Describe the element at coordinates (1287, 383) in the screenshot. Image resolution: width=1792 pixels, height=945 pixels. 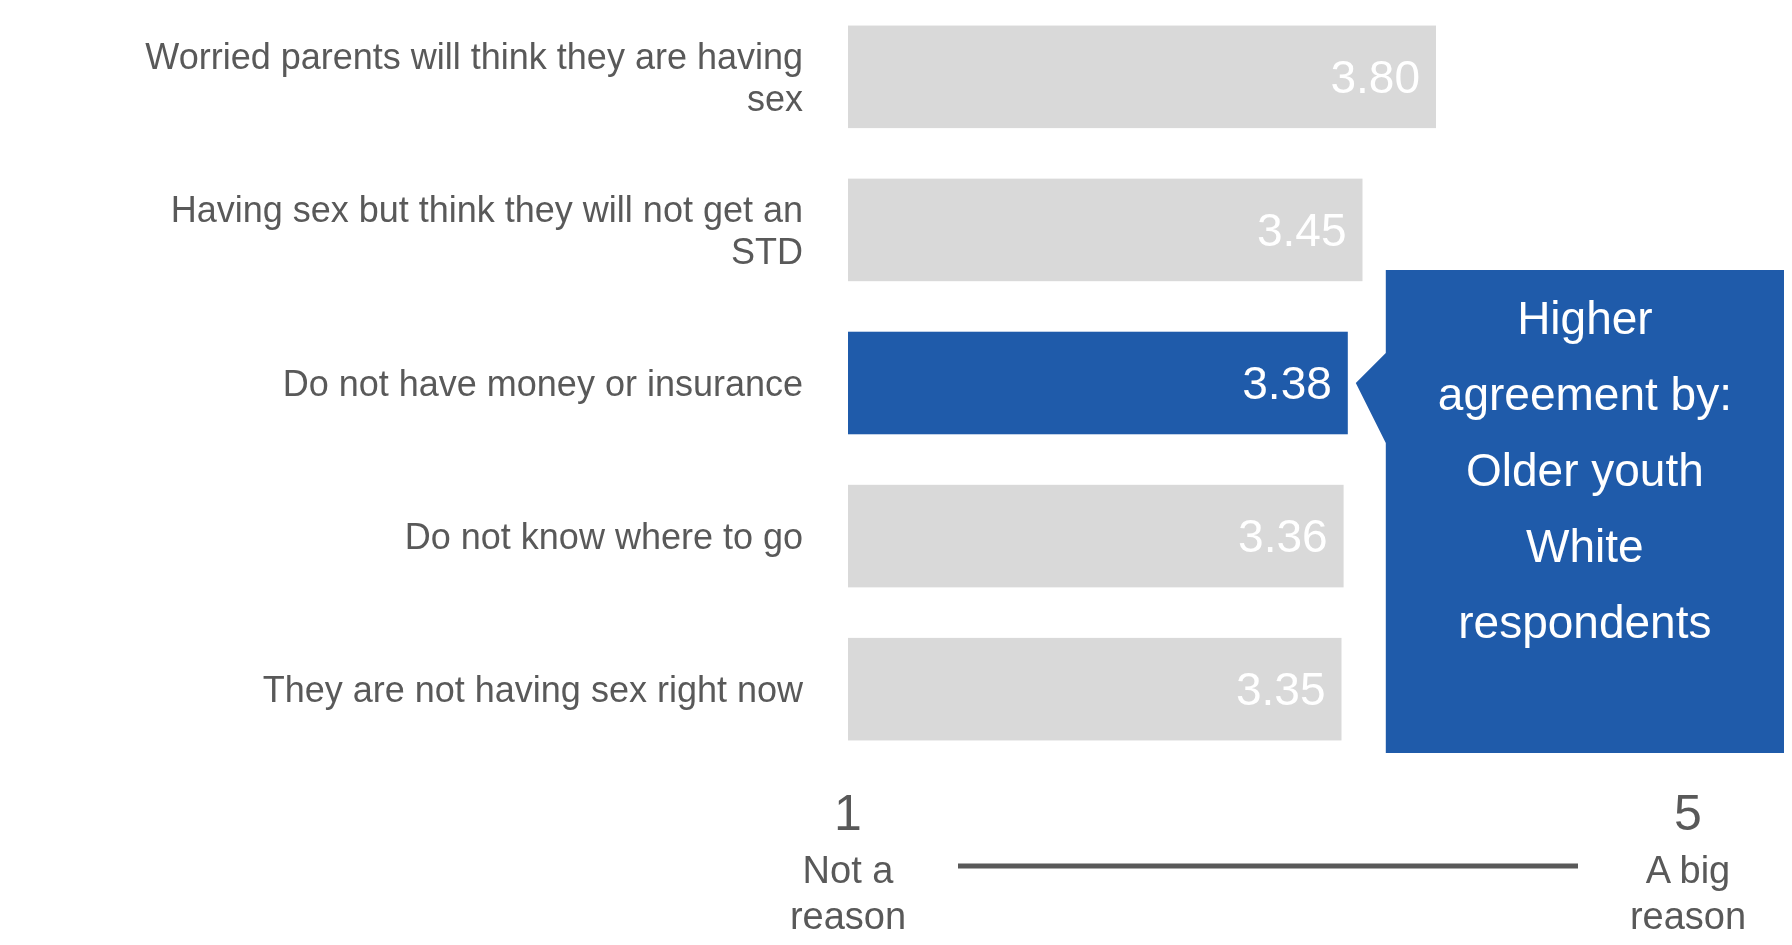
I see `data-label: 3.38` at that location.